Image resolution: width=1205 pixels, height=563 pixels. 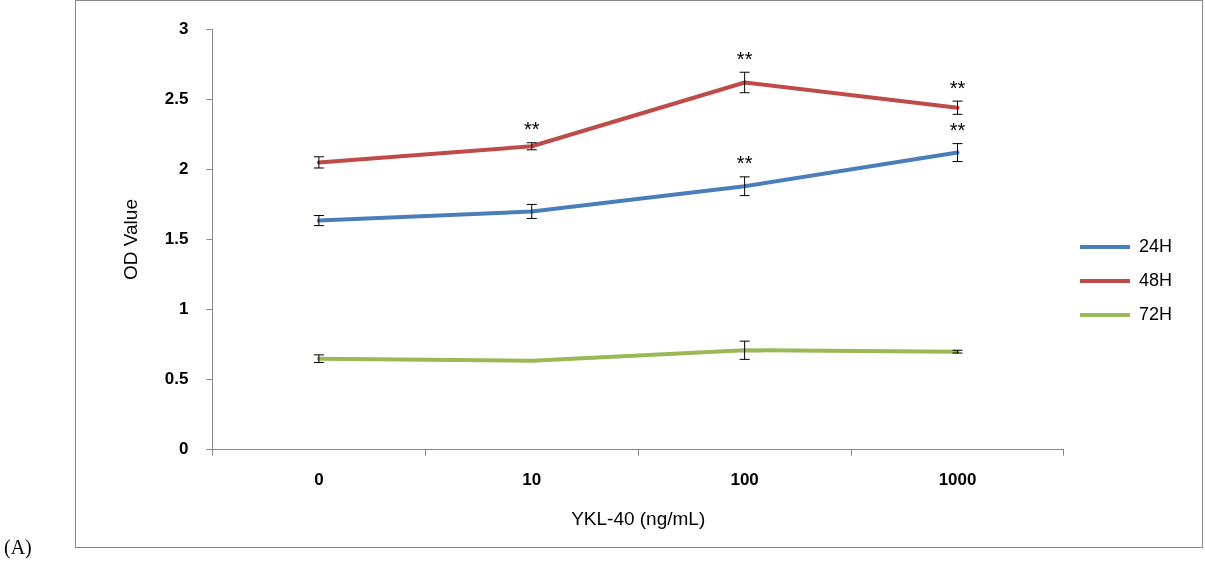 I want to click on legend-label: 48H, so click(x=1155, y=279).